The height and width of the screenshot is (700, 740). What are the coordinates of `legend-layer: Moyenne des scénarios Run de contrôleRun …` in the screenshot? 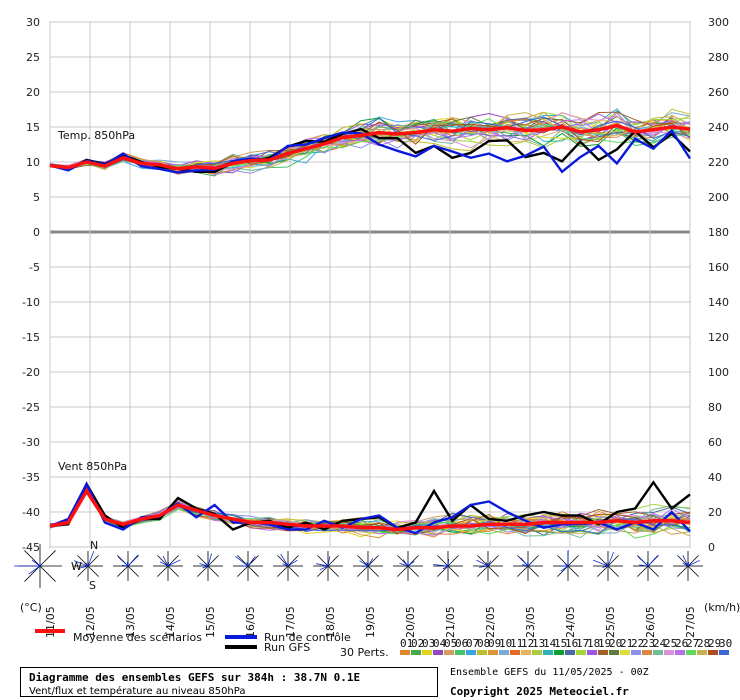 It's located at (383, 644).